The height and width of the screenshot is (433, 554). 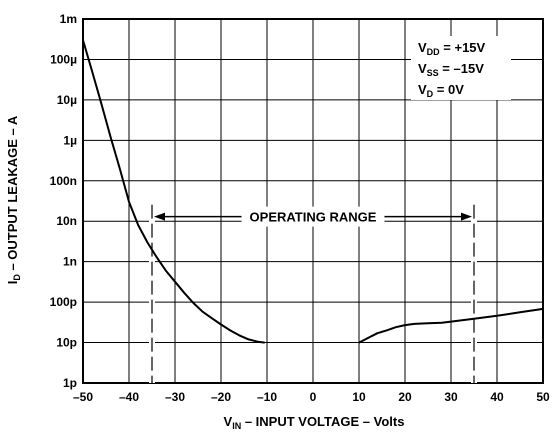 What do you see at coordinates (129, 397) in the screenshot?
I see `x-tick-label: –40` at bounding box center [129, 397].